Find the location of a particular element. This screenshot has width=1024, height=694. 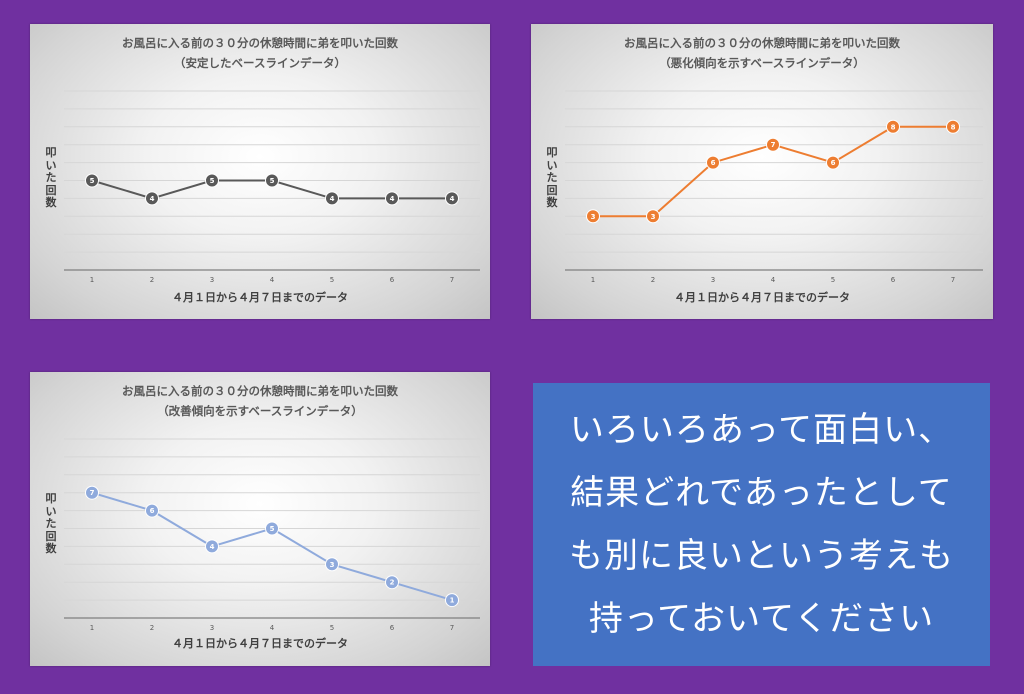

data-label: 2 is located at coordinates (392, 583).